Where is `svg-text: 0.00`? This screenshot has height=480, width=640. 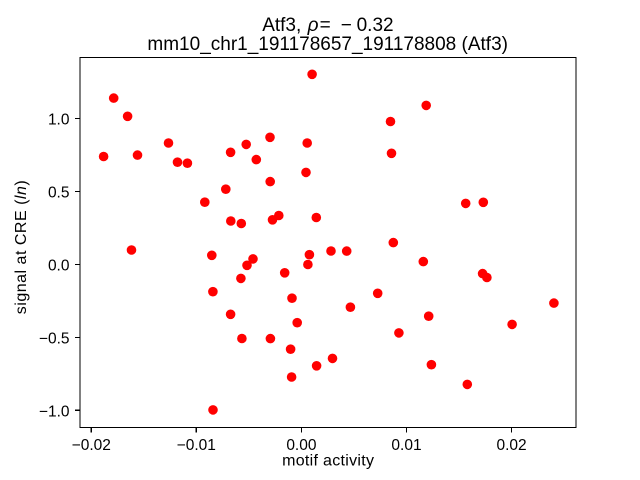 svg-text: 0.00 is located at coordinates (301, 445).